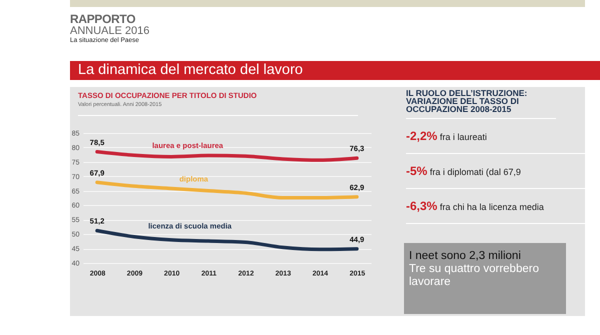 Image resolution: width=600 pixels, height=335 pixels. I want to click on text: RAPPORTO, so click(103, 19).